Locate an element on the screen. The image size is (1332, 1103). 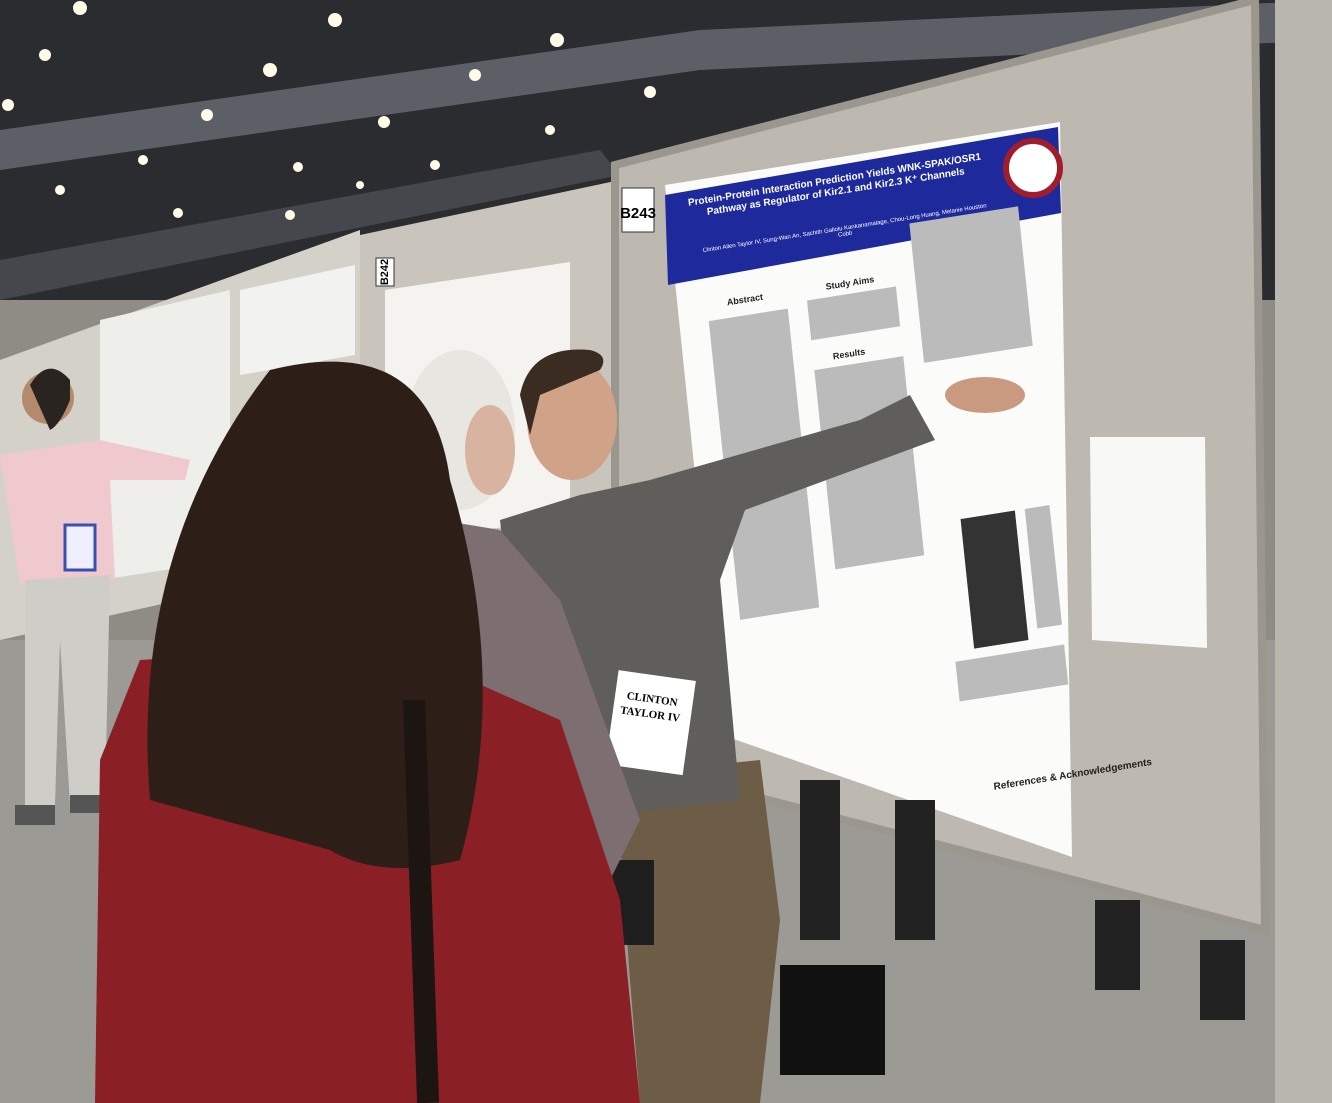
legs-behind is located at coordinates (1012, 927).